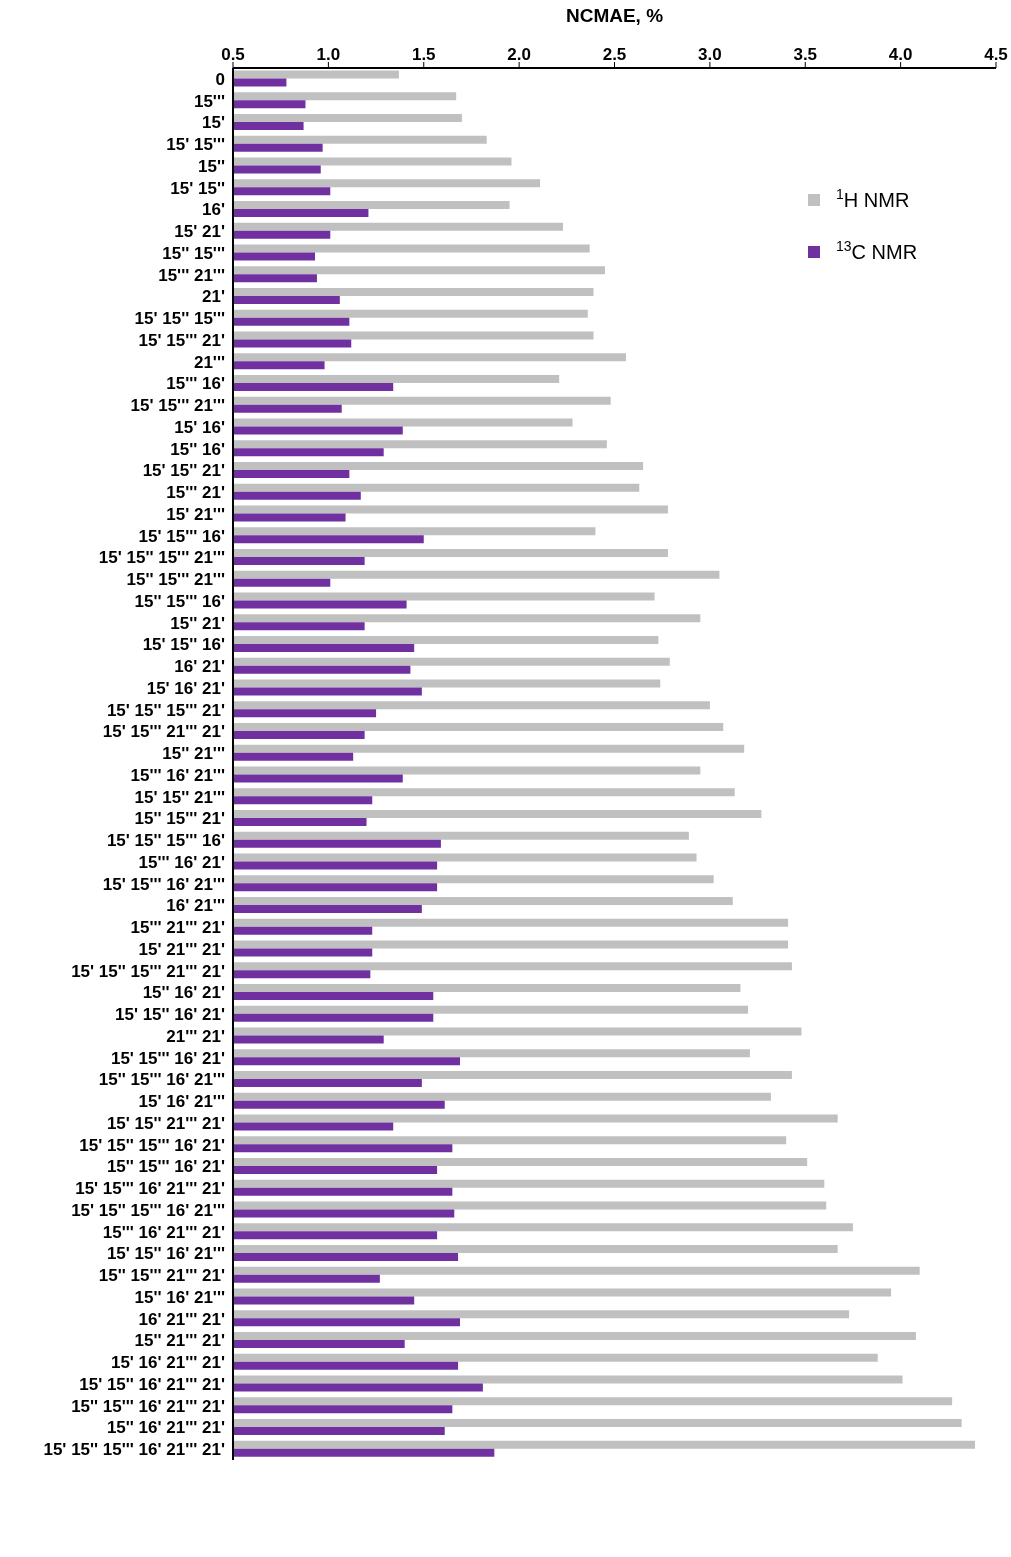 The height and width of the screenshot is (1557, 1011). What do you see at coordinates (169, 1015) in the screenshot?
I see `y-tick-label: 15' 15'' 16' 21'` at bounding box center [169, 1015].